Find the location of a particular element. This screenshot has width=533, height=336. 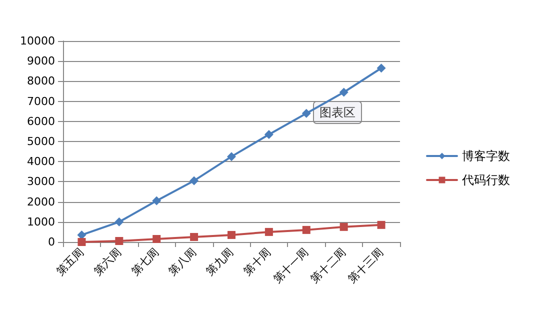

x-tick-label: 第五周 is located at coordinates (70, 261).